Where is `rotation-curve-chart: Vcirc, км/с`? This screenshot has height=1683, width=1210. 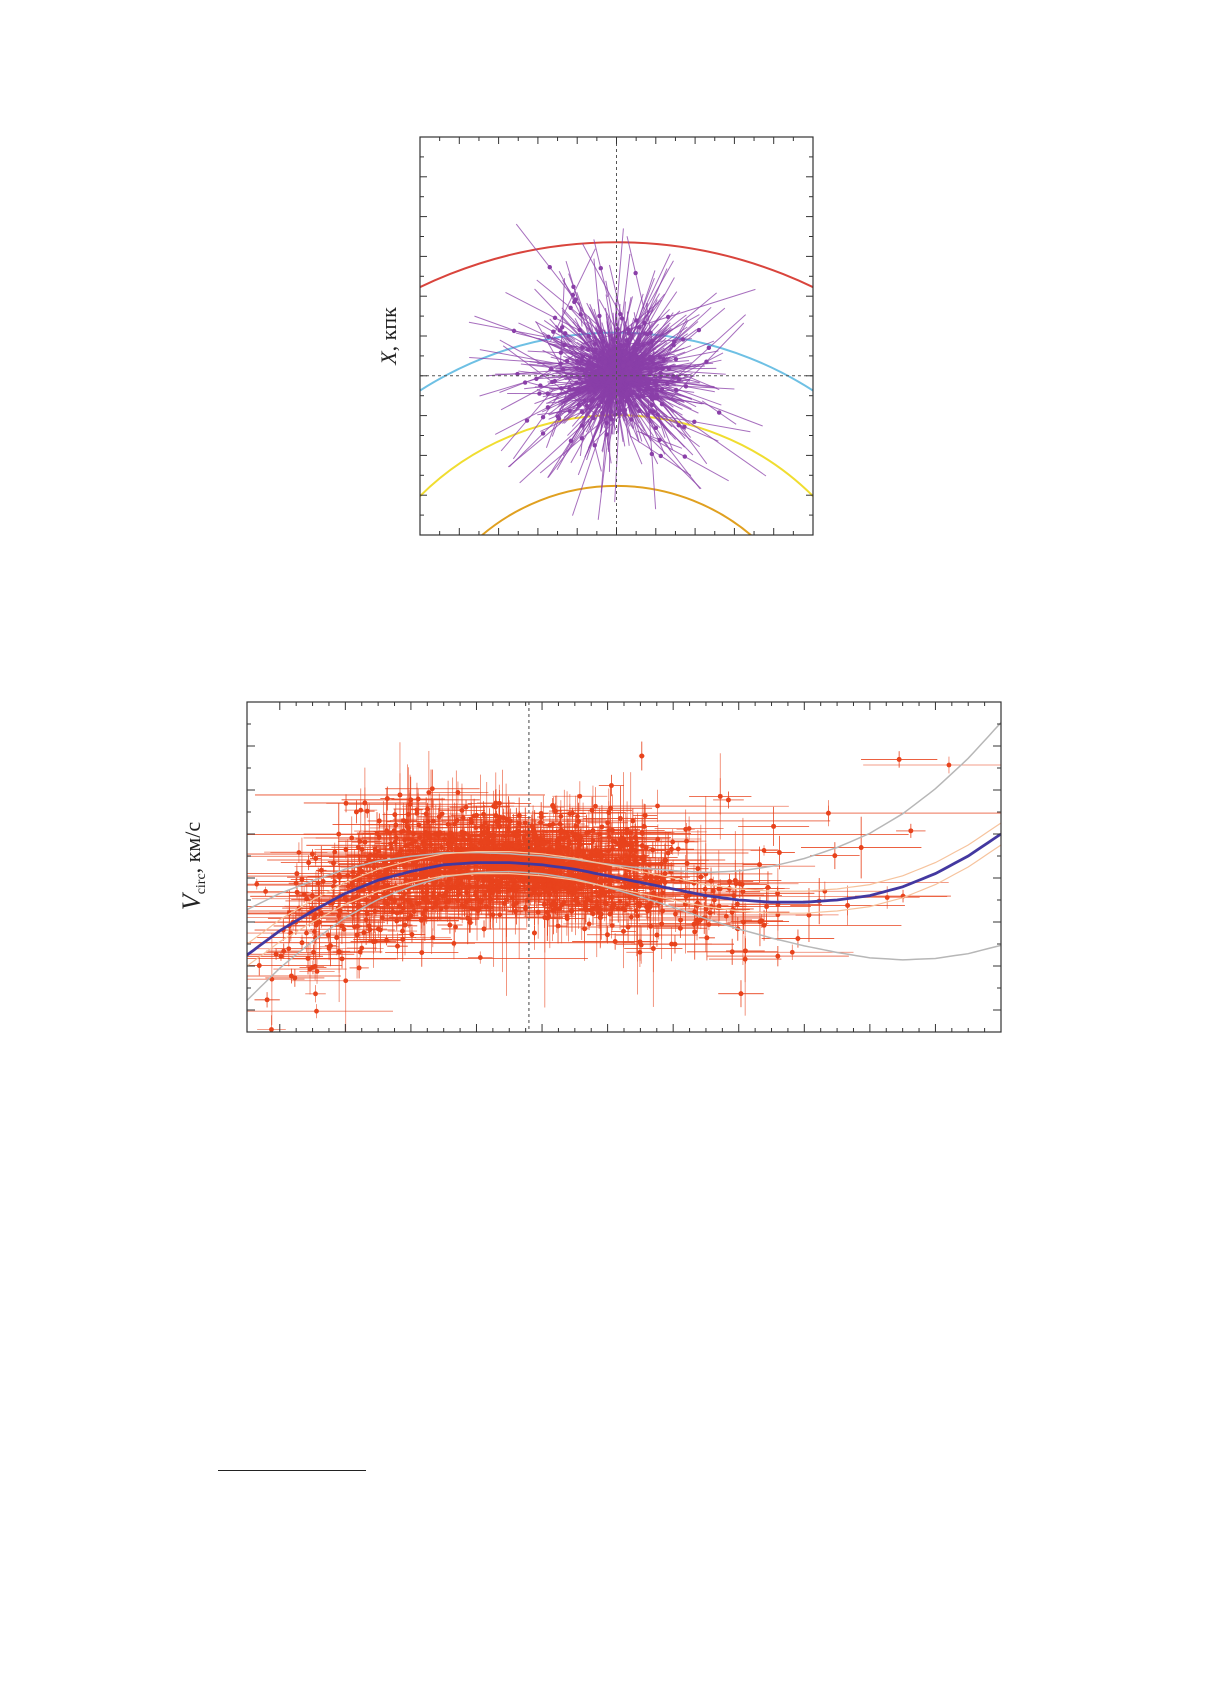
rotation-curve-chart: Vcirc, км/с is located at coordinates (589, 867).